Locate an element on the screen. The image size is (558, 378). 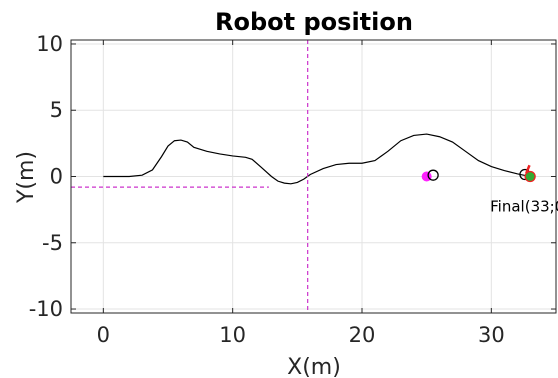
final-position-annotation: Final(33;0) is located at coordinates (524, 207).